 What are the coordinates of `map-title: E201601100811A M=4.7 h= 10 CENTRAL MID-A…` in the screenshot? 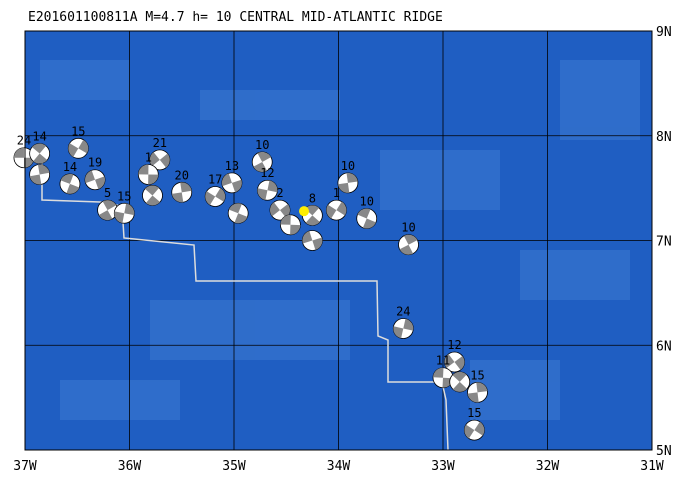 It's located at (235, 17).